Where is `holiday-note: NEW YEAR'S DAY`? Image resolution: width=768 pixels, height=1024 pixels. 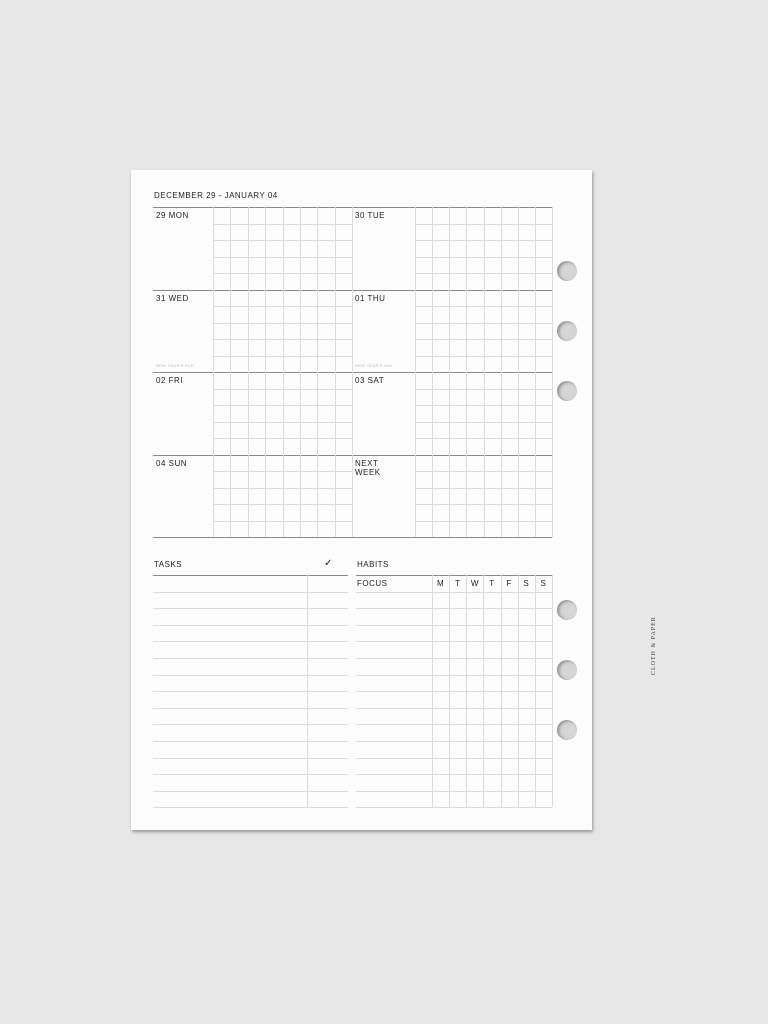
holiday-note: NEW YEAR'S DAY is located at coordinates (374, 365).